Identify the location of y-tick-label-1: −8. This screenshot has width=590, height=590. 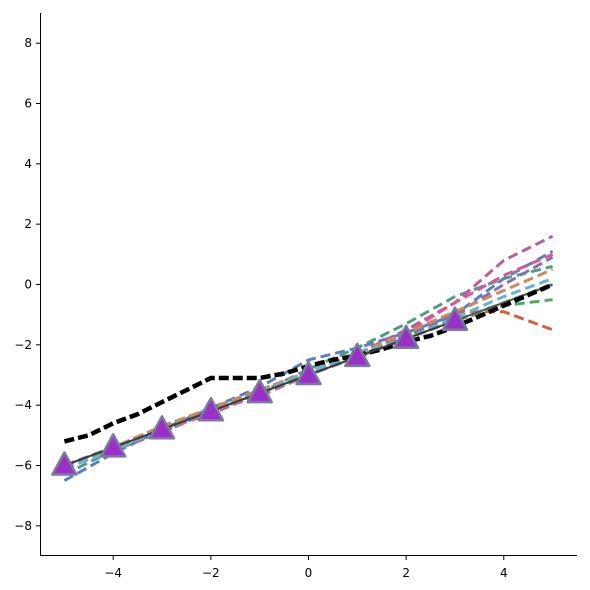
(23, 526).